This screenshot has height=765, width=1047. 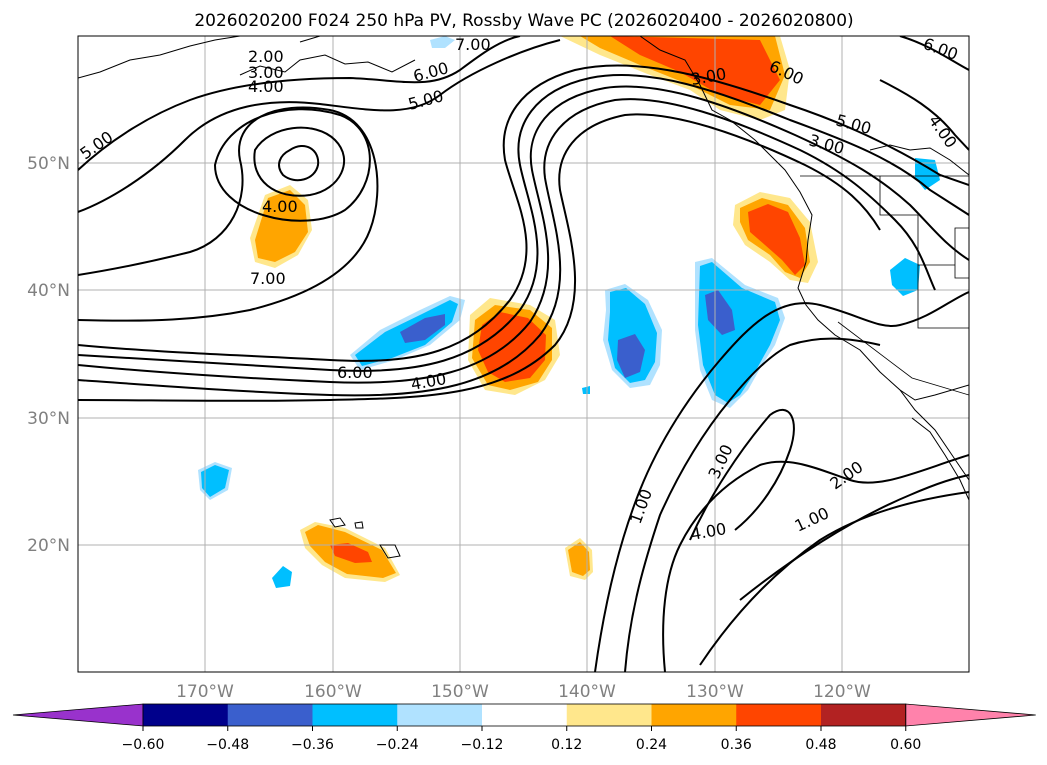 I want to click on colorbar-tick-label: 0.48, so click(x=820, y=745).